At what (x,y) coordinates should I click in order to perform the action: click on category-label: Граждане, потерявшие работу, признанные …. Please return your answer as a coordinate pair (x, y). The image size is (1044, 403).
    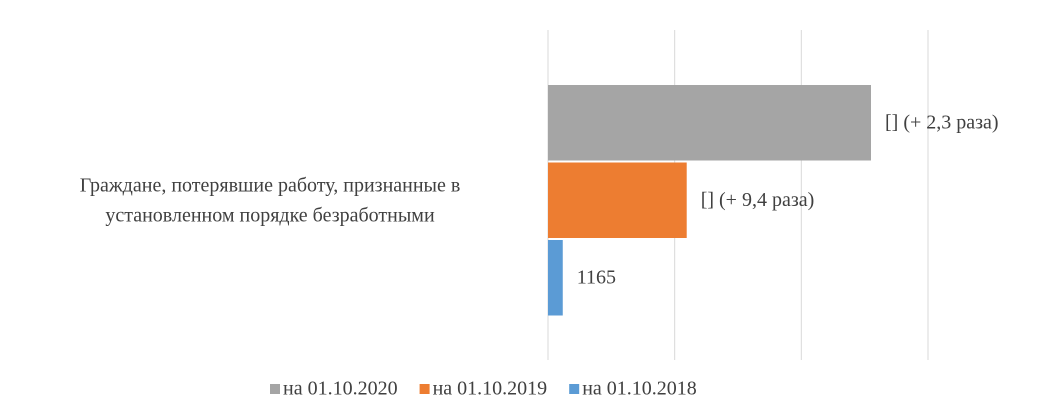
    Looking at the image, I should click on (270, 200).